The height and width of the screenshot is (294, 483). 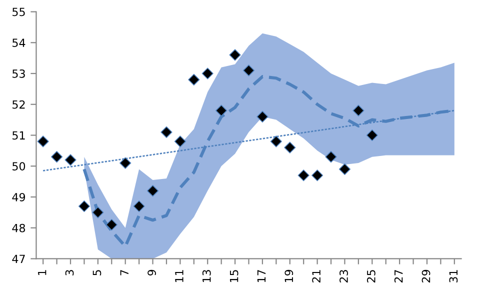 What do you see at coordinates (344, 276) in the screenshot?
I see `x-tick-label: 23` at bounding box center [344, 276].